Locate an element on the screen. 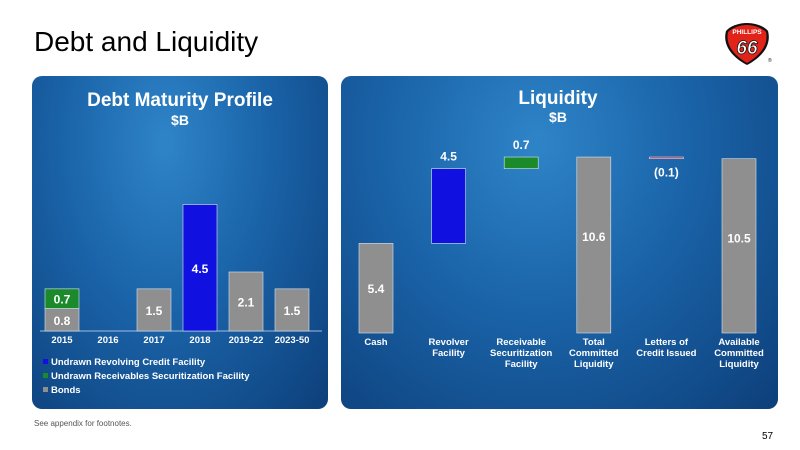 The height and width of the screenshot is (450, 800). legend-swatch-undrawn-receivables-securitization-facility is located at coordinates (45, 375).